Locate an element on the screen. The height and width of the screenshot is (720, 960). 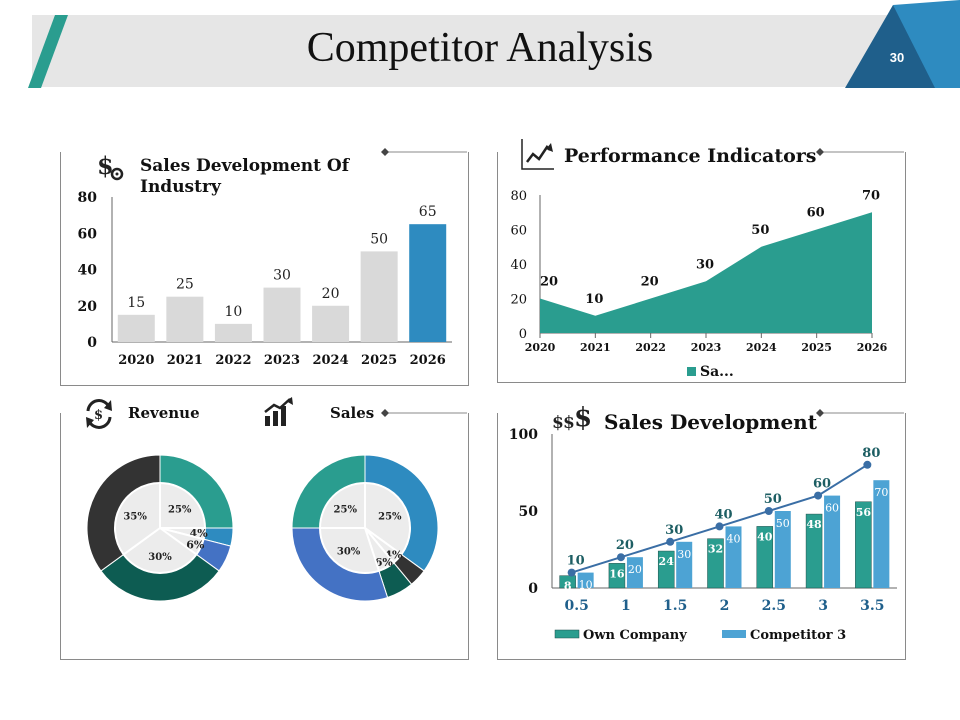
bar-value-label: 40 is located at coordinates (734, 538).